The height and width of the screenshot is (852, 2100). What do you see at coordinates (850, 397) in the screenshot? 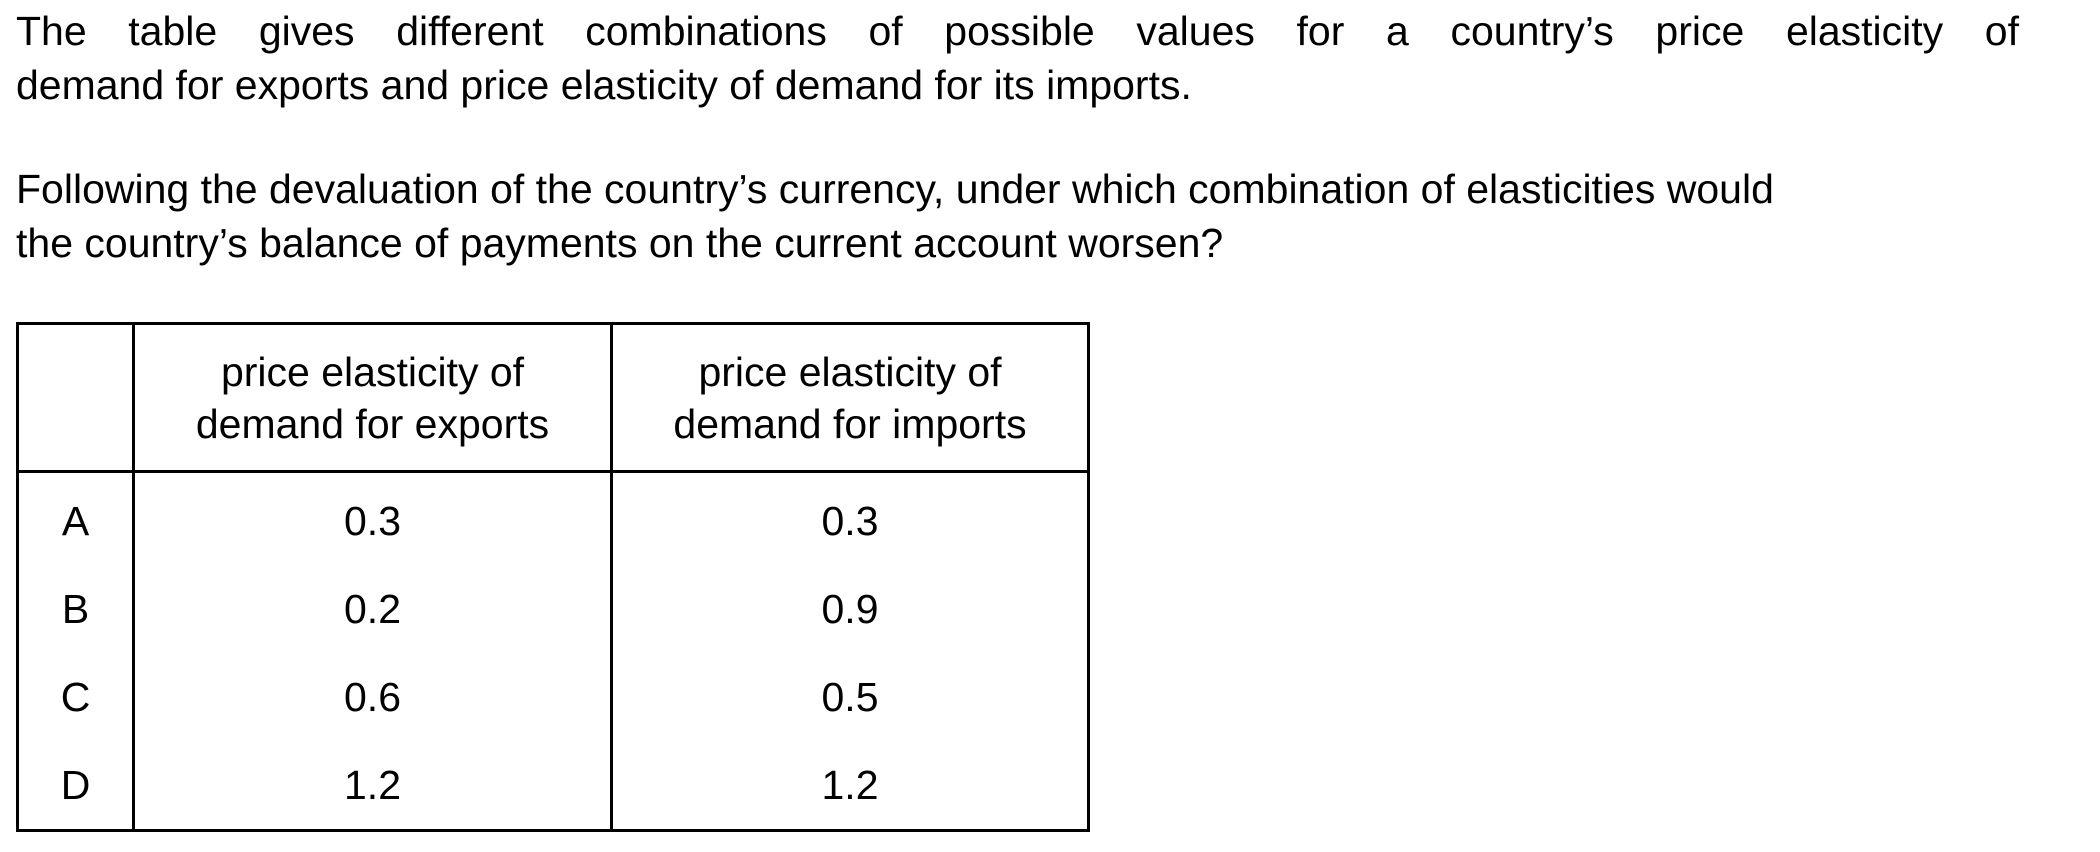
I see `header-imports: price elasticity of demand for imports` at bounding box center [850, 397].